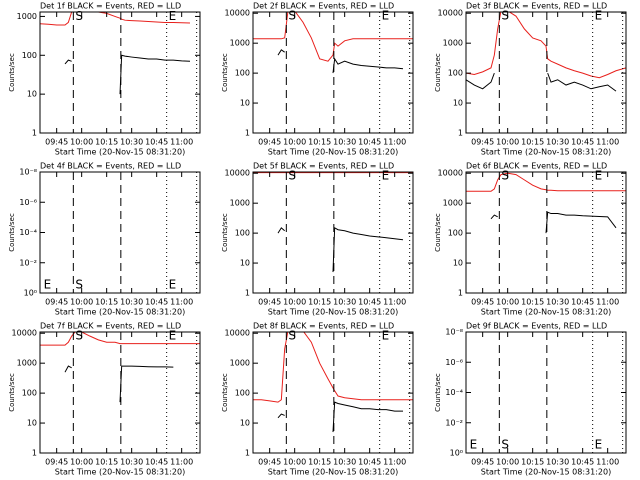 Image resolution: width=640 pixels, height=480 pixels. I want to click on y-tick-label: 10⁰, so click(456, 453).